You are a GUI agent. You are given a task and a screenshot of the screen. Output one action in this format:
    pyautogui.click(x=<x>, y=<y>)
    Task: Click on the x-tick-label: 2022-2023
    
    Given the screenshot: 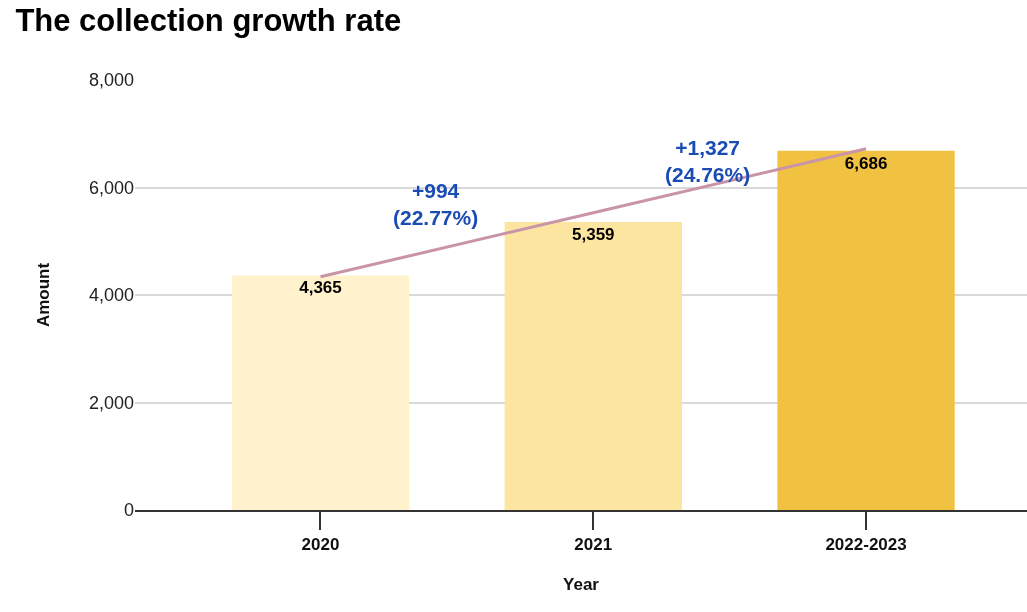 What is the action you would take?
    pyautogui.click(x=866, y=545)
    